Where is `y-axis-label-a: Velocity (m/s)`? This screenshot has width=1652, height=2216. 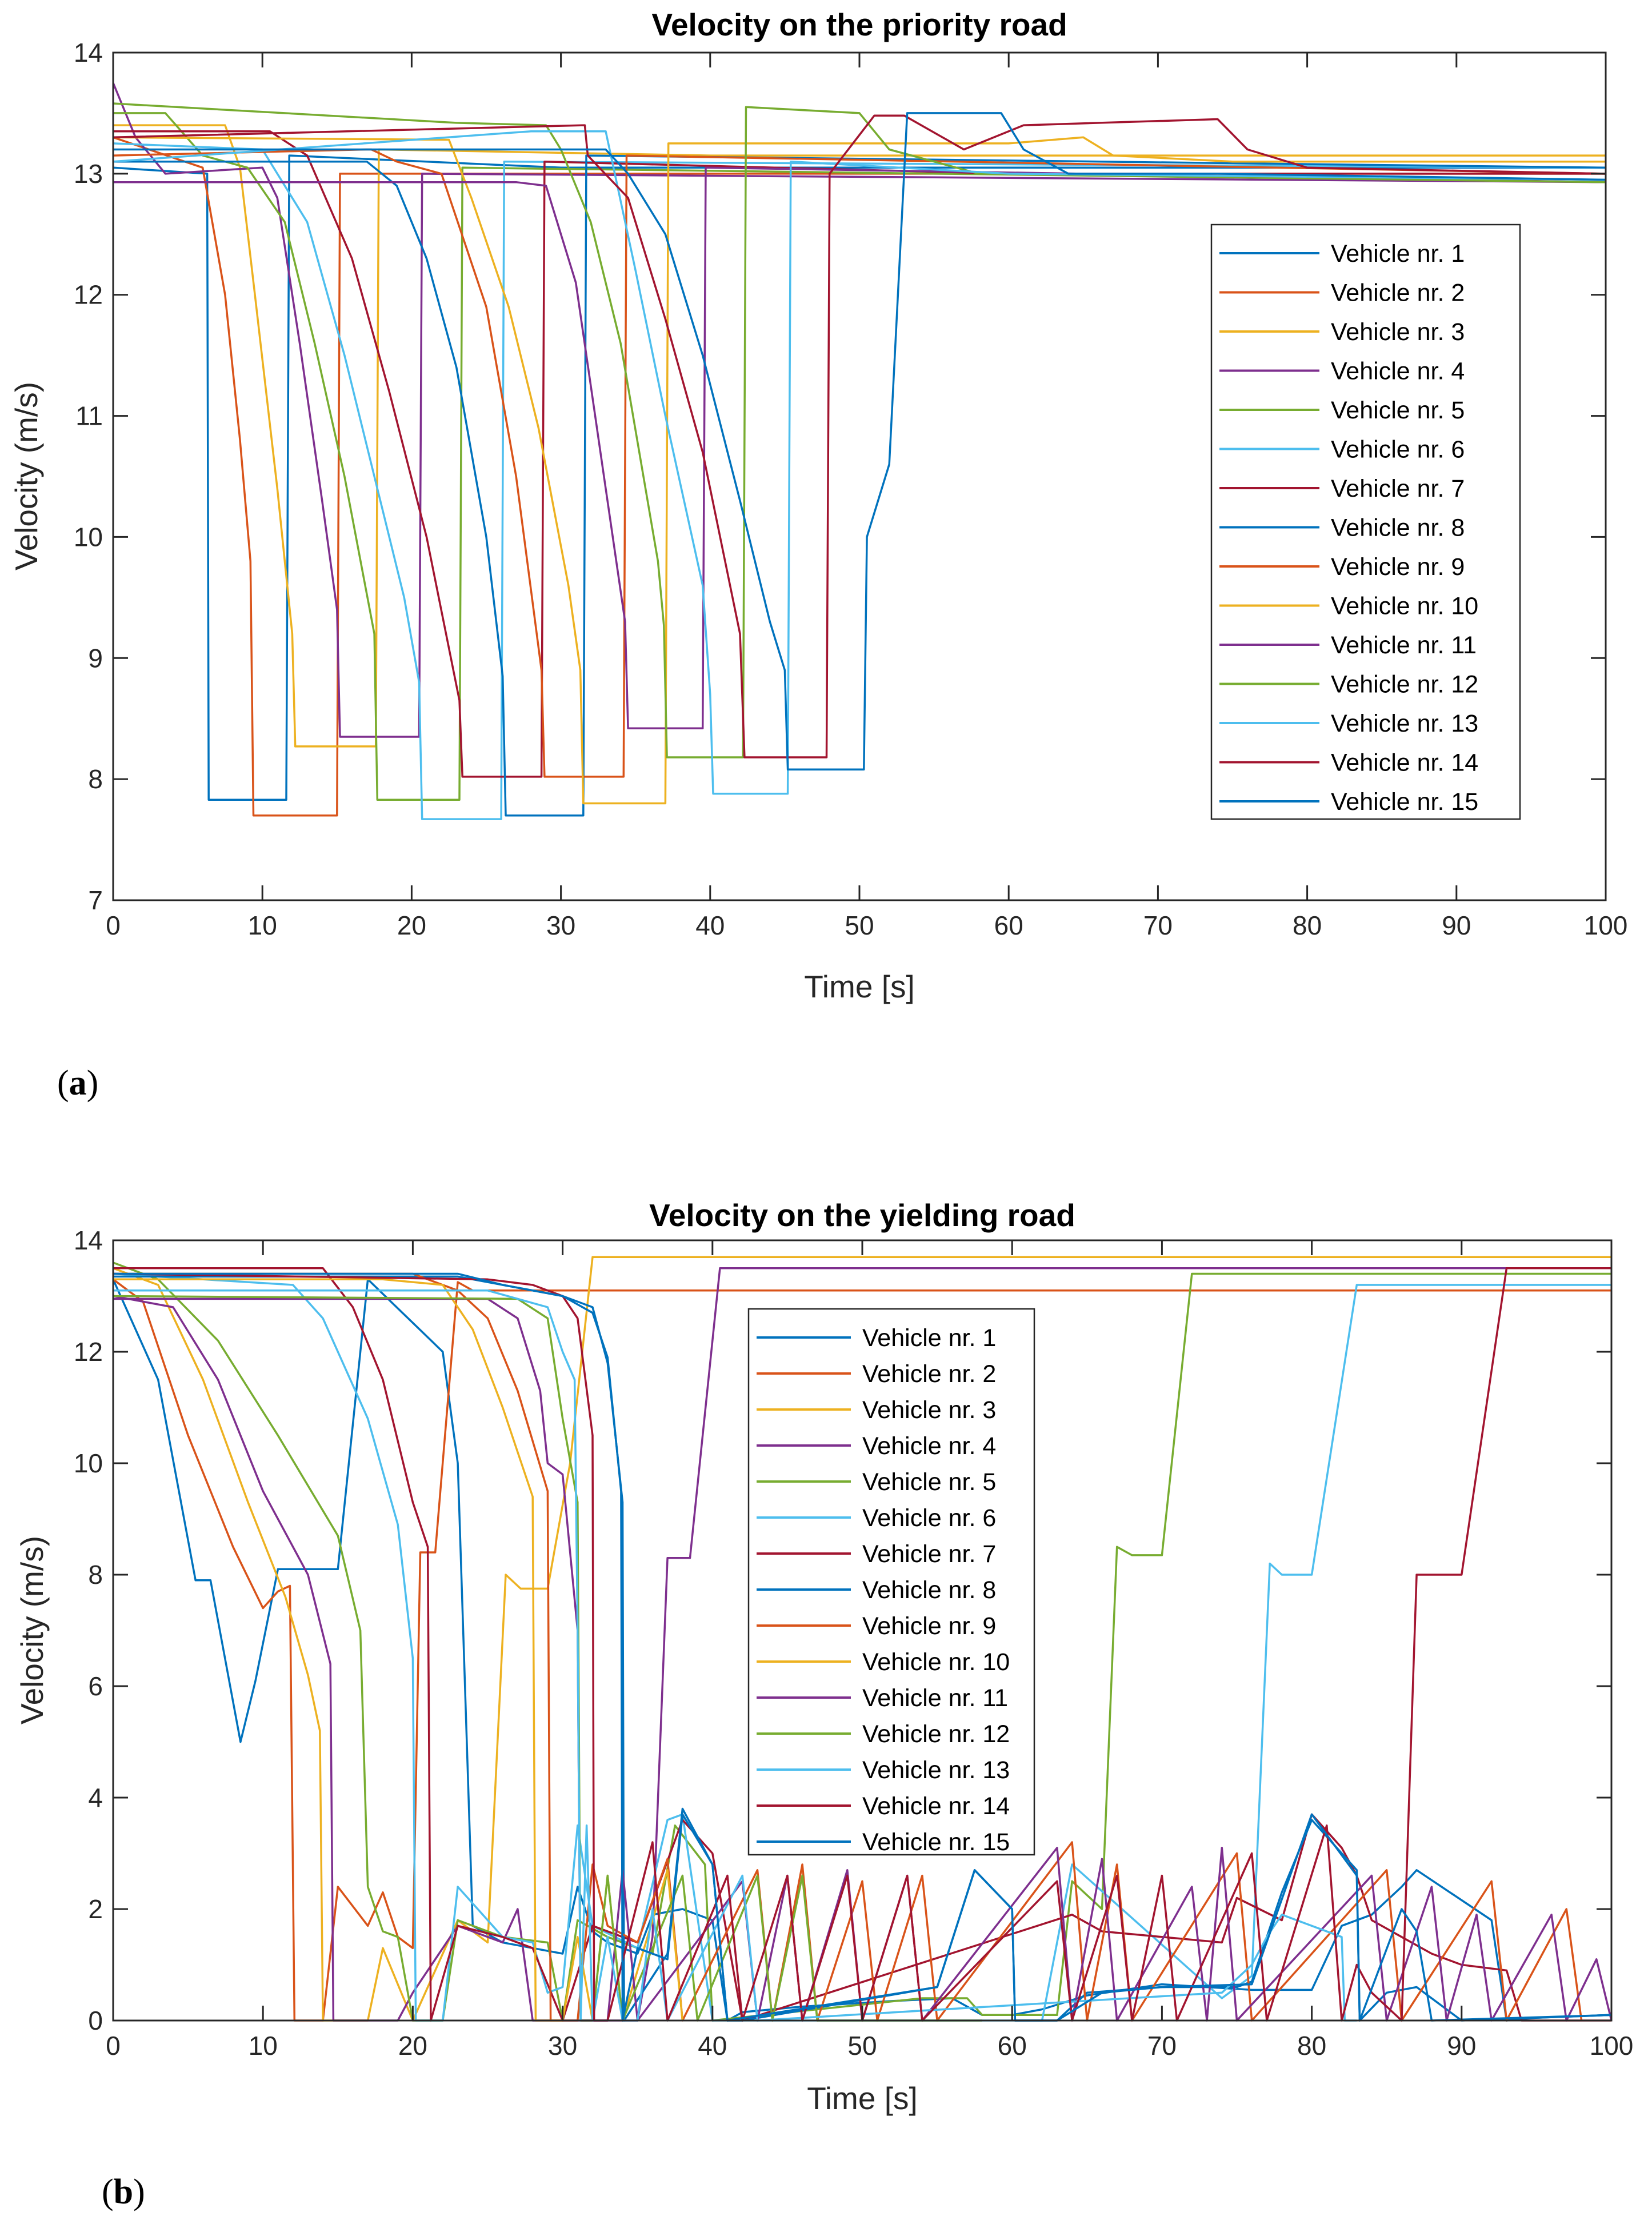 y-axis-label-a: Velocity (m/s) is located at coordinates (26, 476).